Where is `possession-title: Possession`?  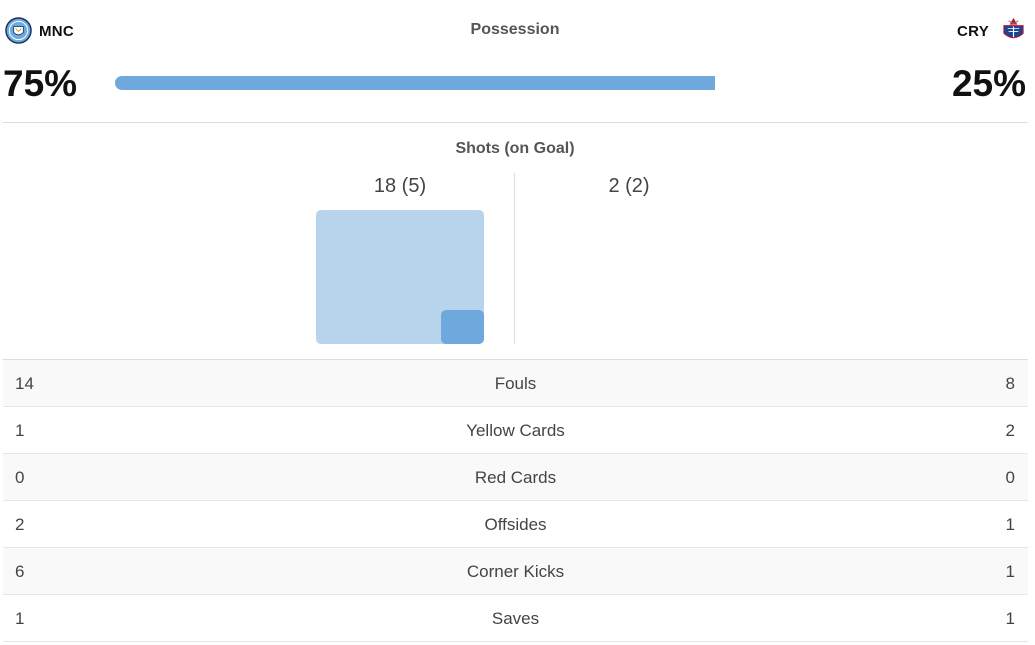
possession-title: Possession is located at coordinates (515, 29).